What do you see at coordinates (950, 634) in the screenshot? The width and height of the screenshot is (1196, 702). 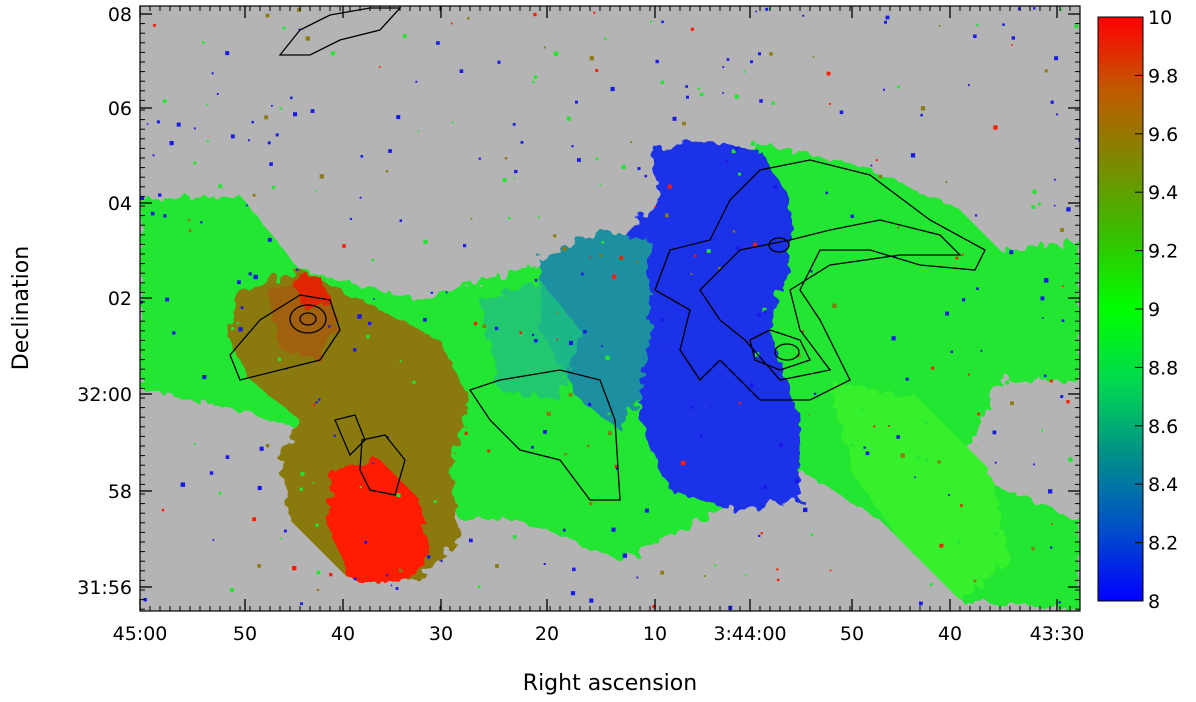 I see `x-tick-label: 40` at bounding box center [950, 634].